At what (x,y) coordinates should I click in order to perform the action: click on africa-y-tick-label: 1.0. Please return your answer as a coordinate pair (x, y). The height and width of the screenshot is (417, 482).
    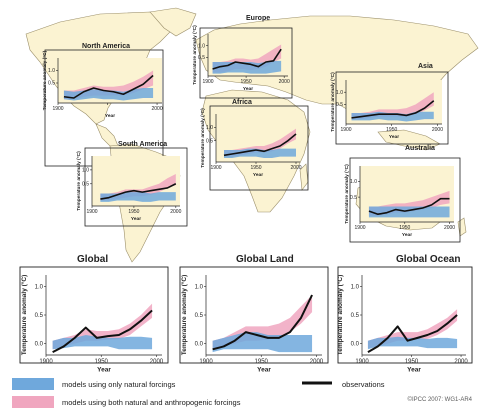
    Looking at the image, I should click on (209, 128).